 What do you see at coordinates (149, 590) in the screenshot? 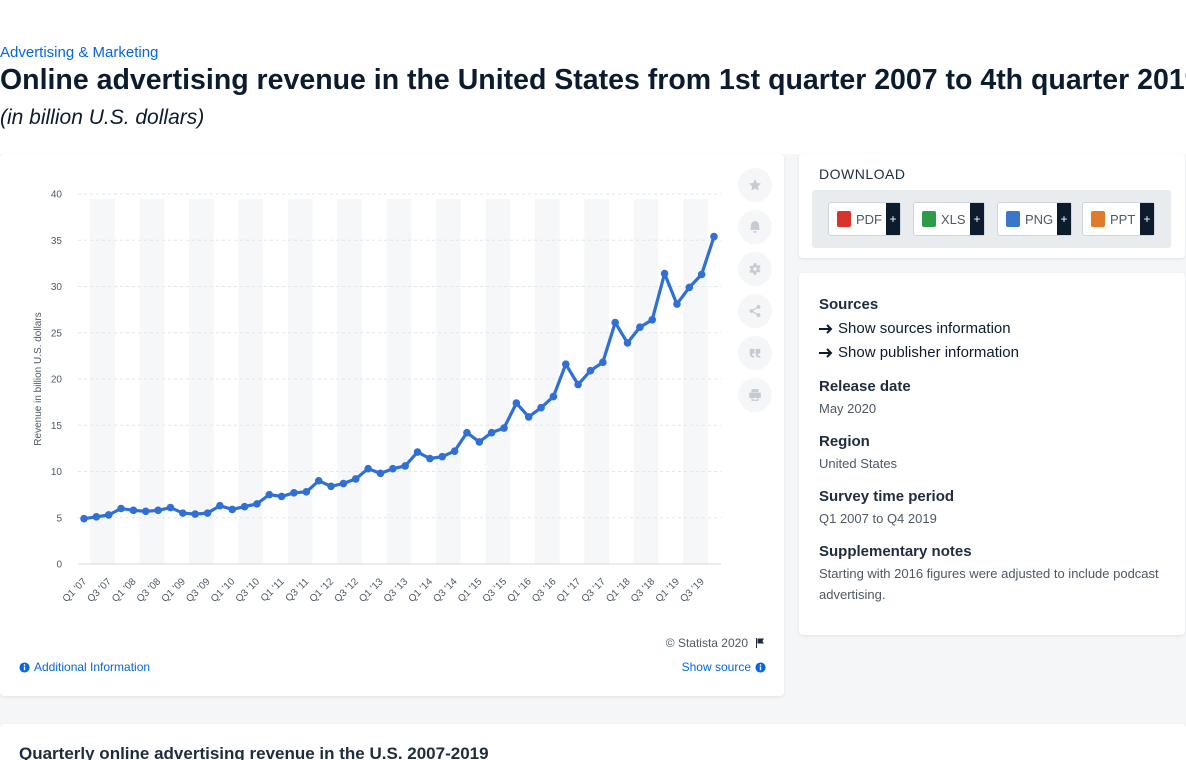
I see `x-tick-label: Q3 '08` at bounding box center [149, 590].